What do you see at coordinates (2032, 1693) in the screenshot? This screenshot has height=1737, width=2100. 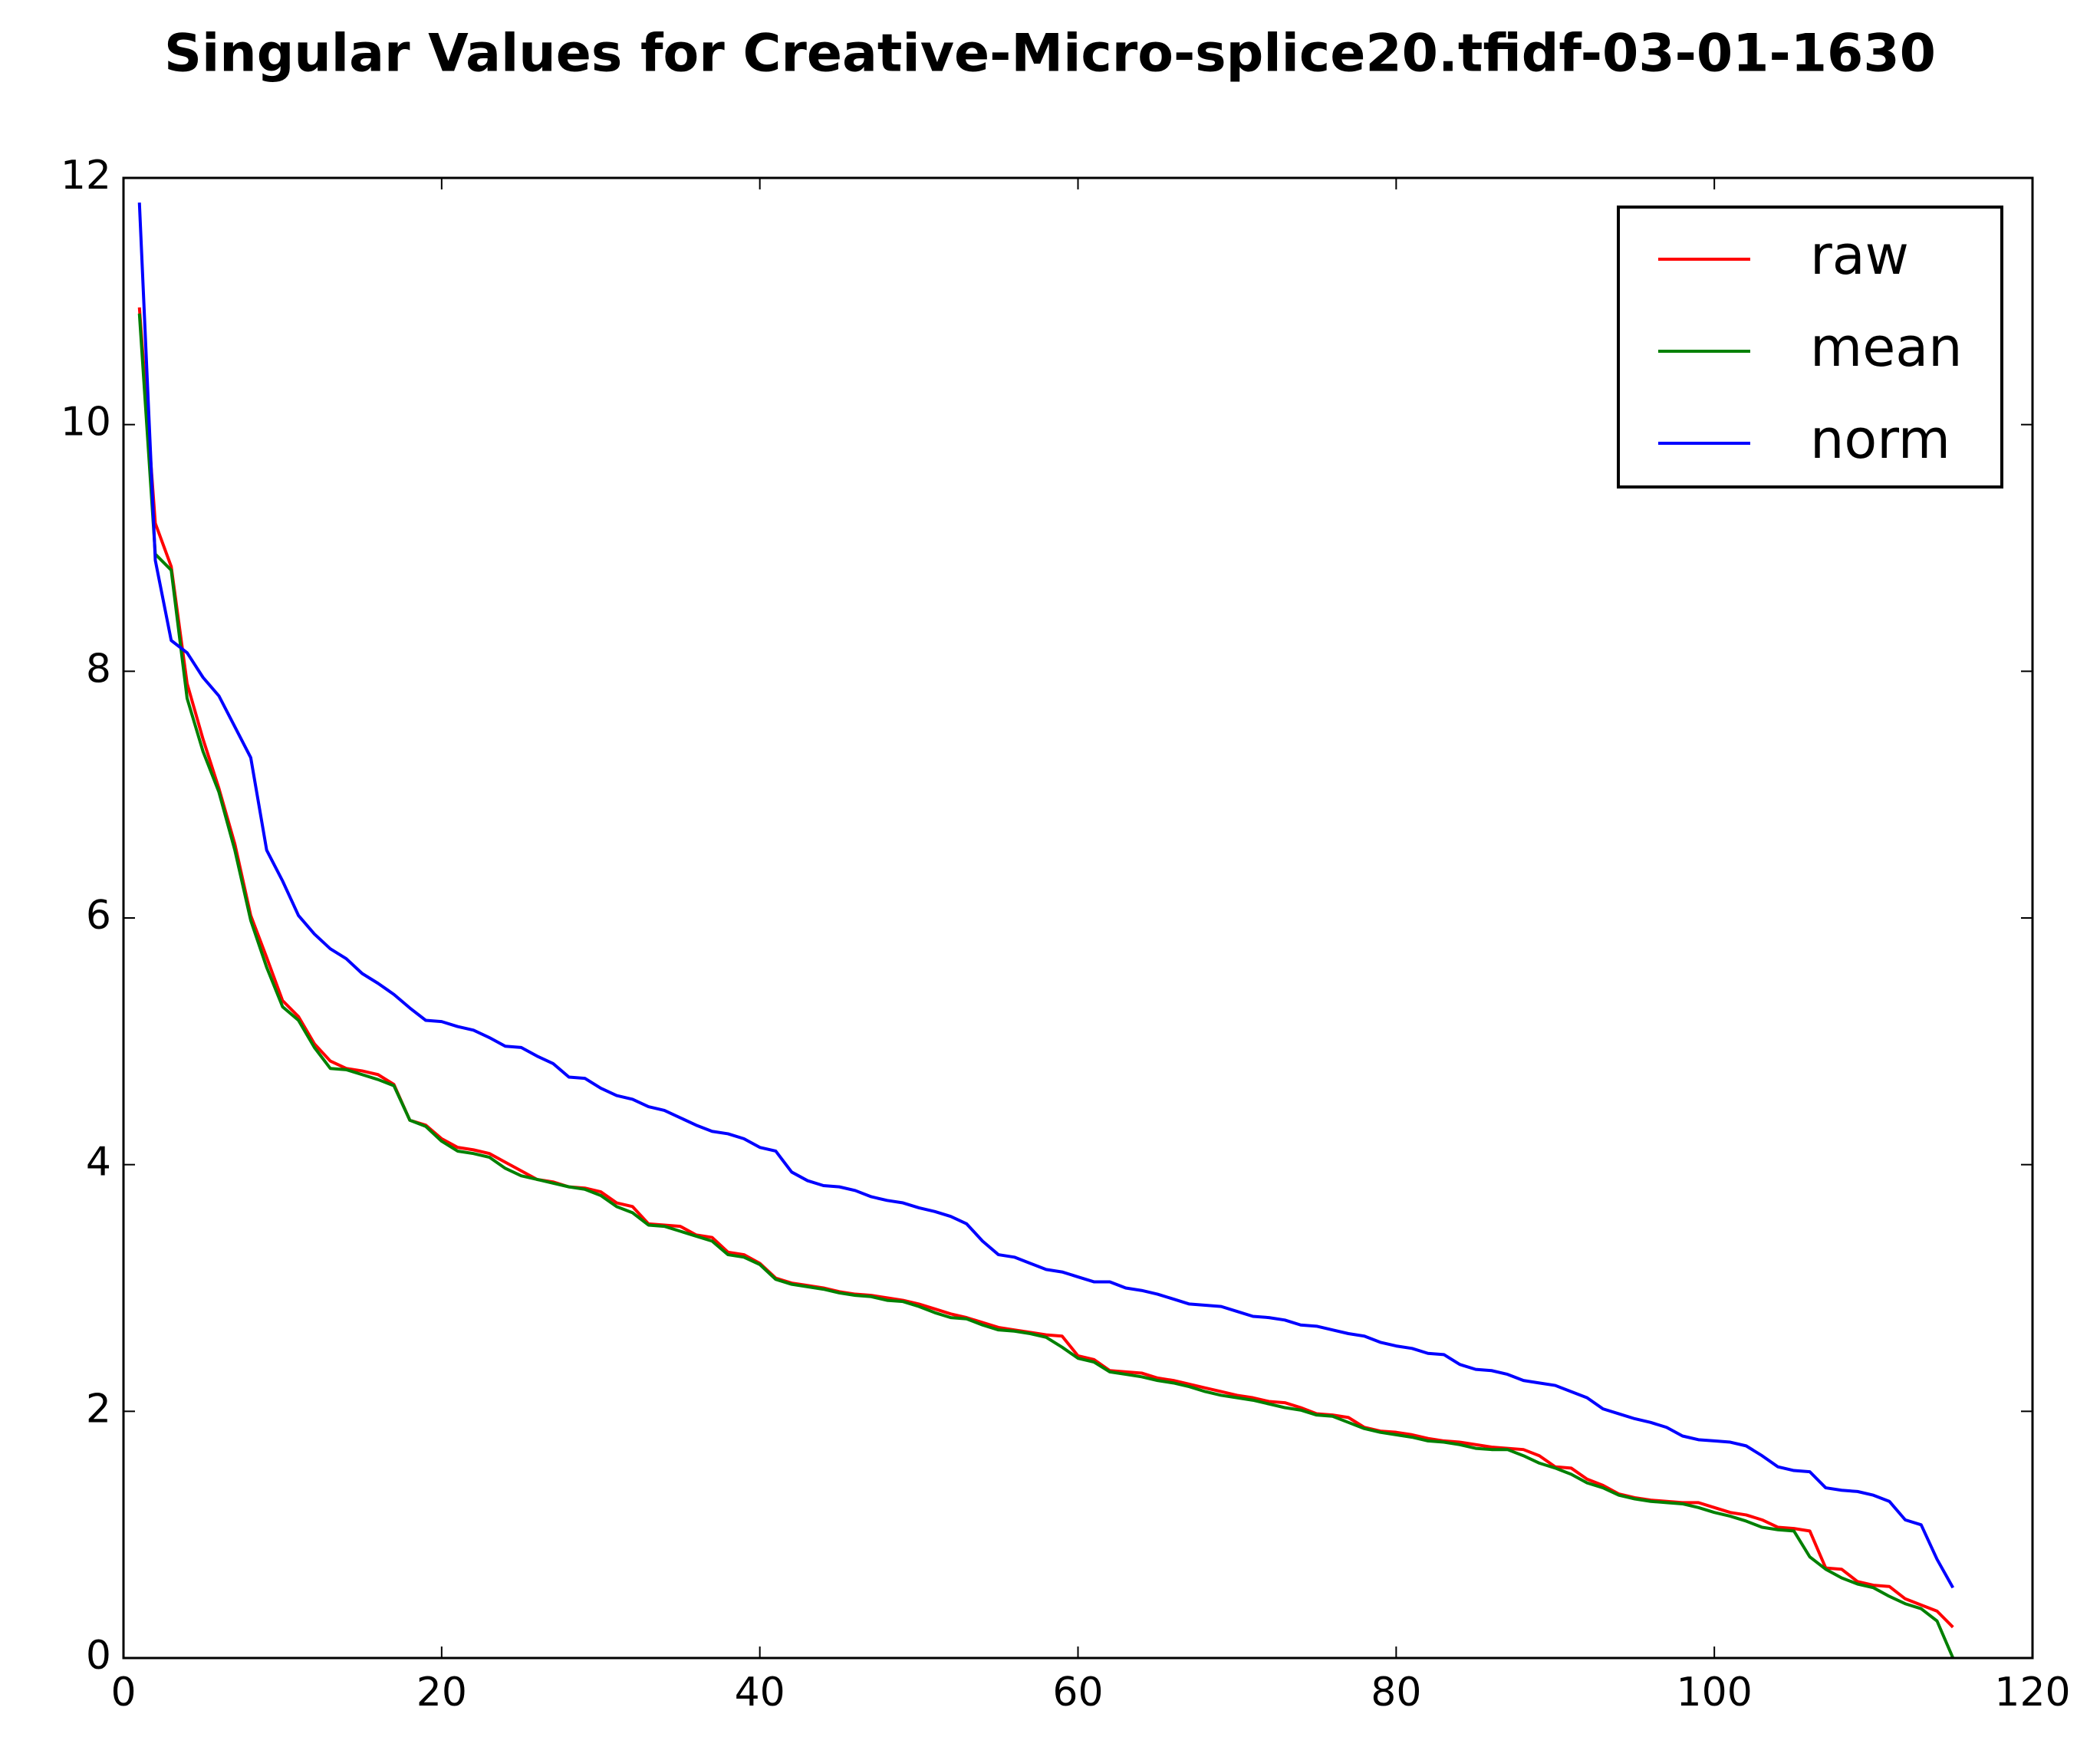 I see `x-tick-label: 120` at bounding box center [2032, 1693].